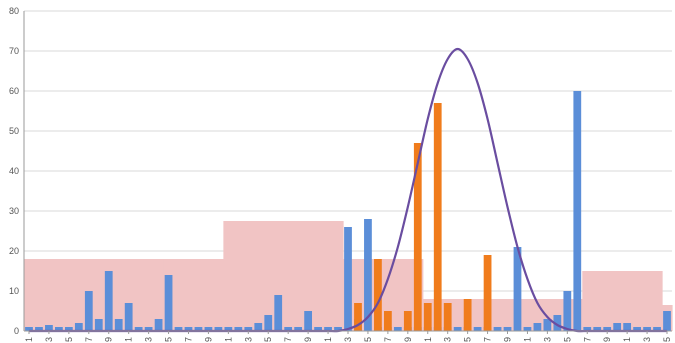  What do you see at coordinates (14, 291) in the screenshot?
I see `y-tick-label: 10` at bounding box center [14, 291].